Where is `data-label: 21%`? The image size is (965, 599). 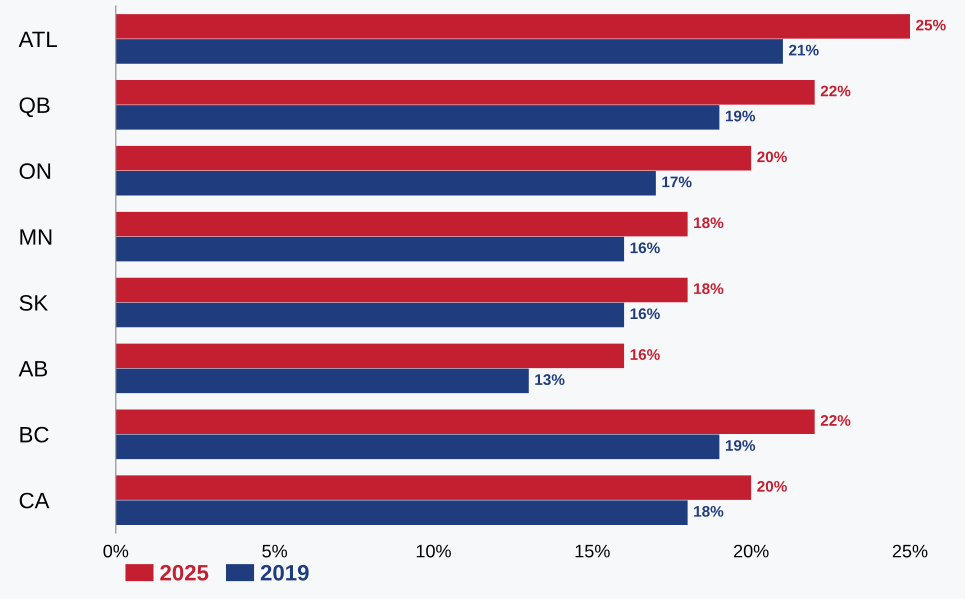
data-label: 21% is located at coordinates (804, 50).